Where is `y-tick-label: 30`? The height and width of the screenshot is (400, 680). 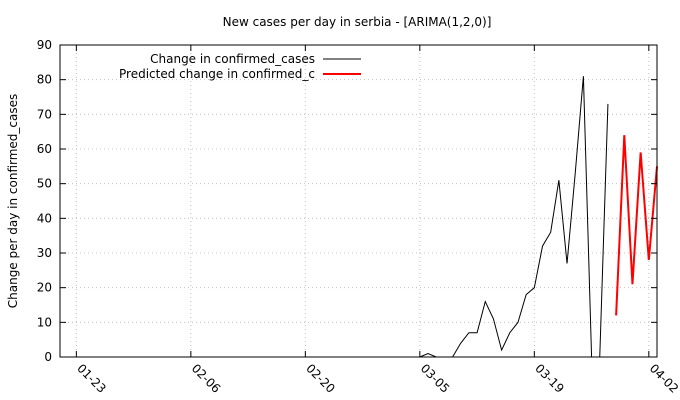
y-tick-label: 30 is located at coordinates (44, 253).